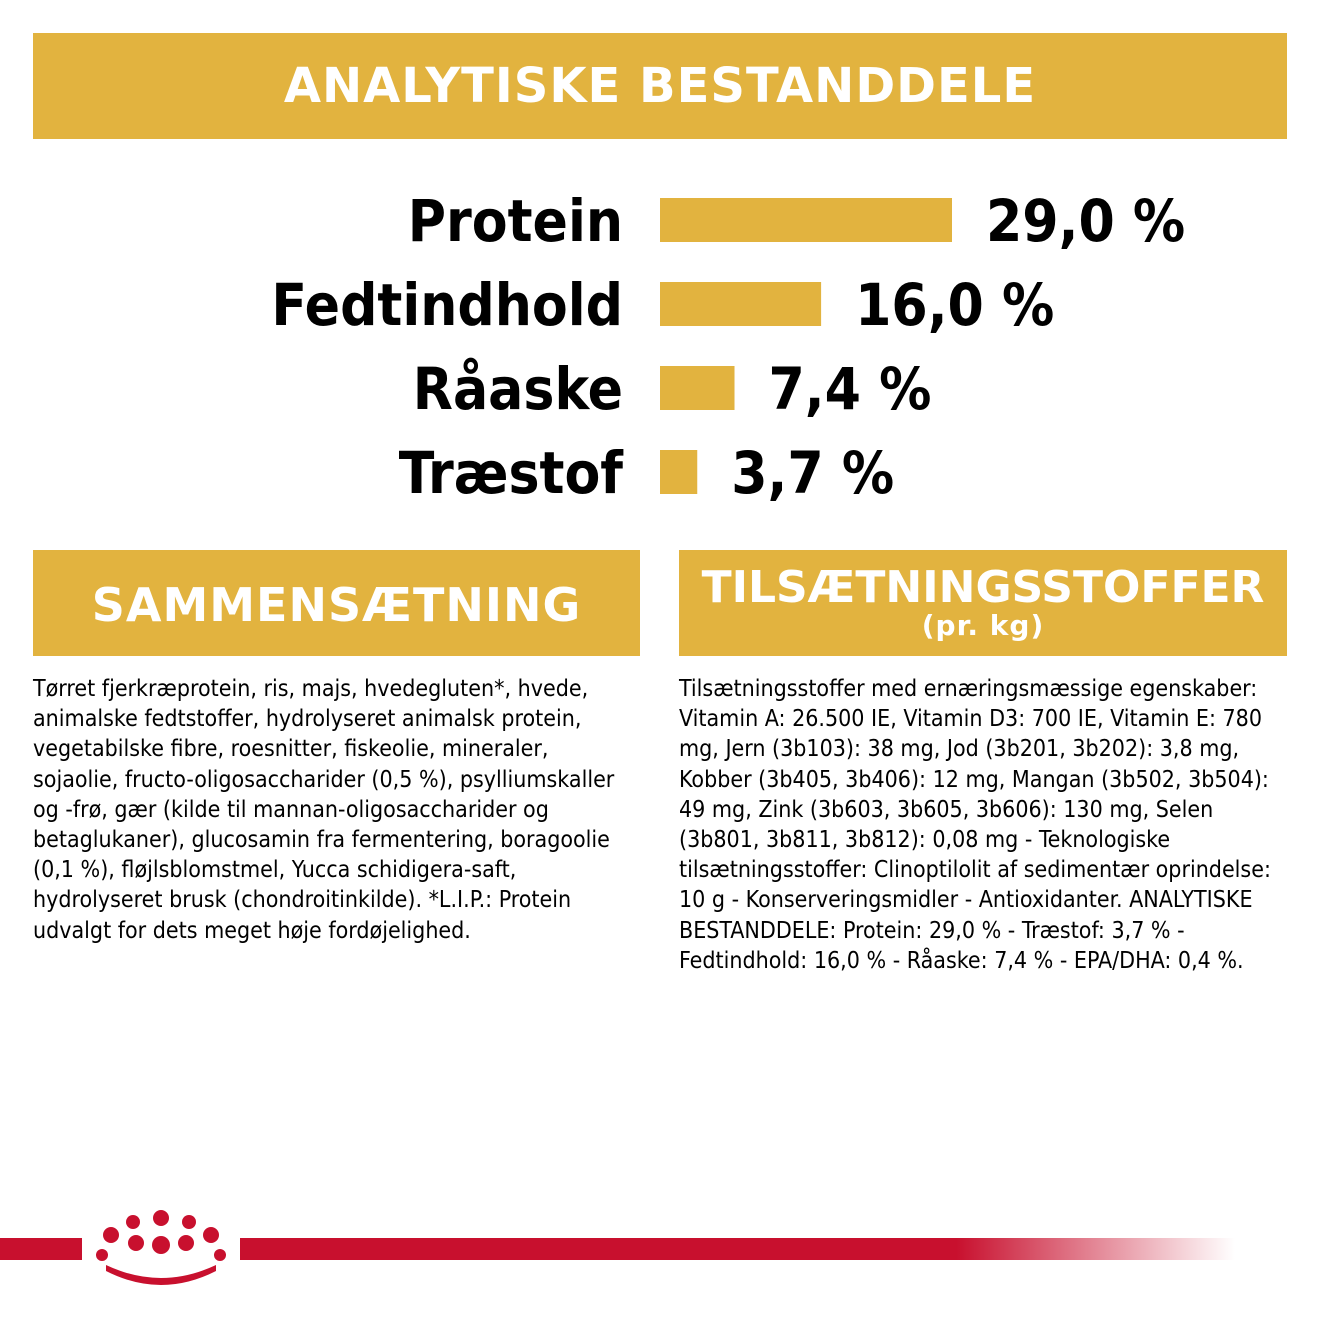 This screenshot has height=1320, width=1320. What do you see at coordinates (515, 221) in the screenshot?
I see `category-label: Protein` at bounding box center [515, 221].